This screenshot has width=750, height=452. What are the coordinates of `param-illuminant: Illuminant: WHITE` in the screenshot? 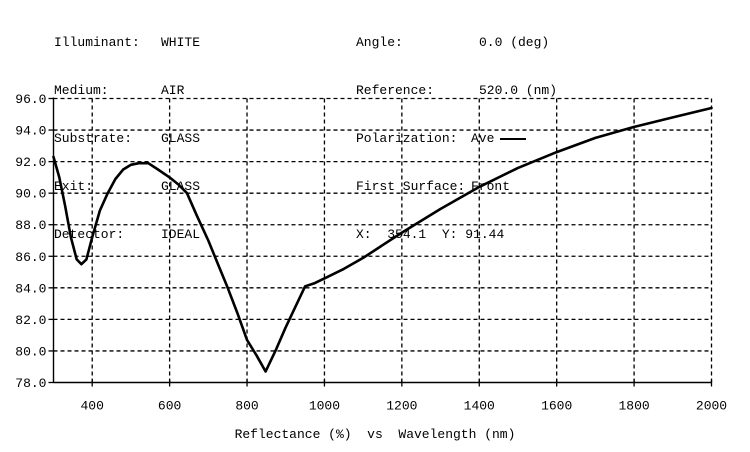 It's located at (127, 43).